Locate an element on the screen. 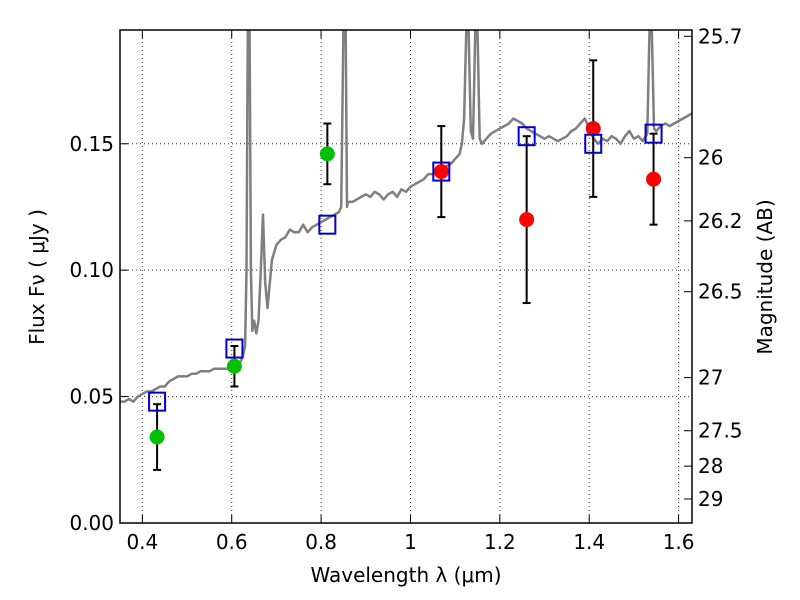 The height and width of the screenshot is (600, 800). x-tick-label: 1.2 is located at coordinates (500, 542).